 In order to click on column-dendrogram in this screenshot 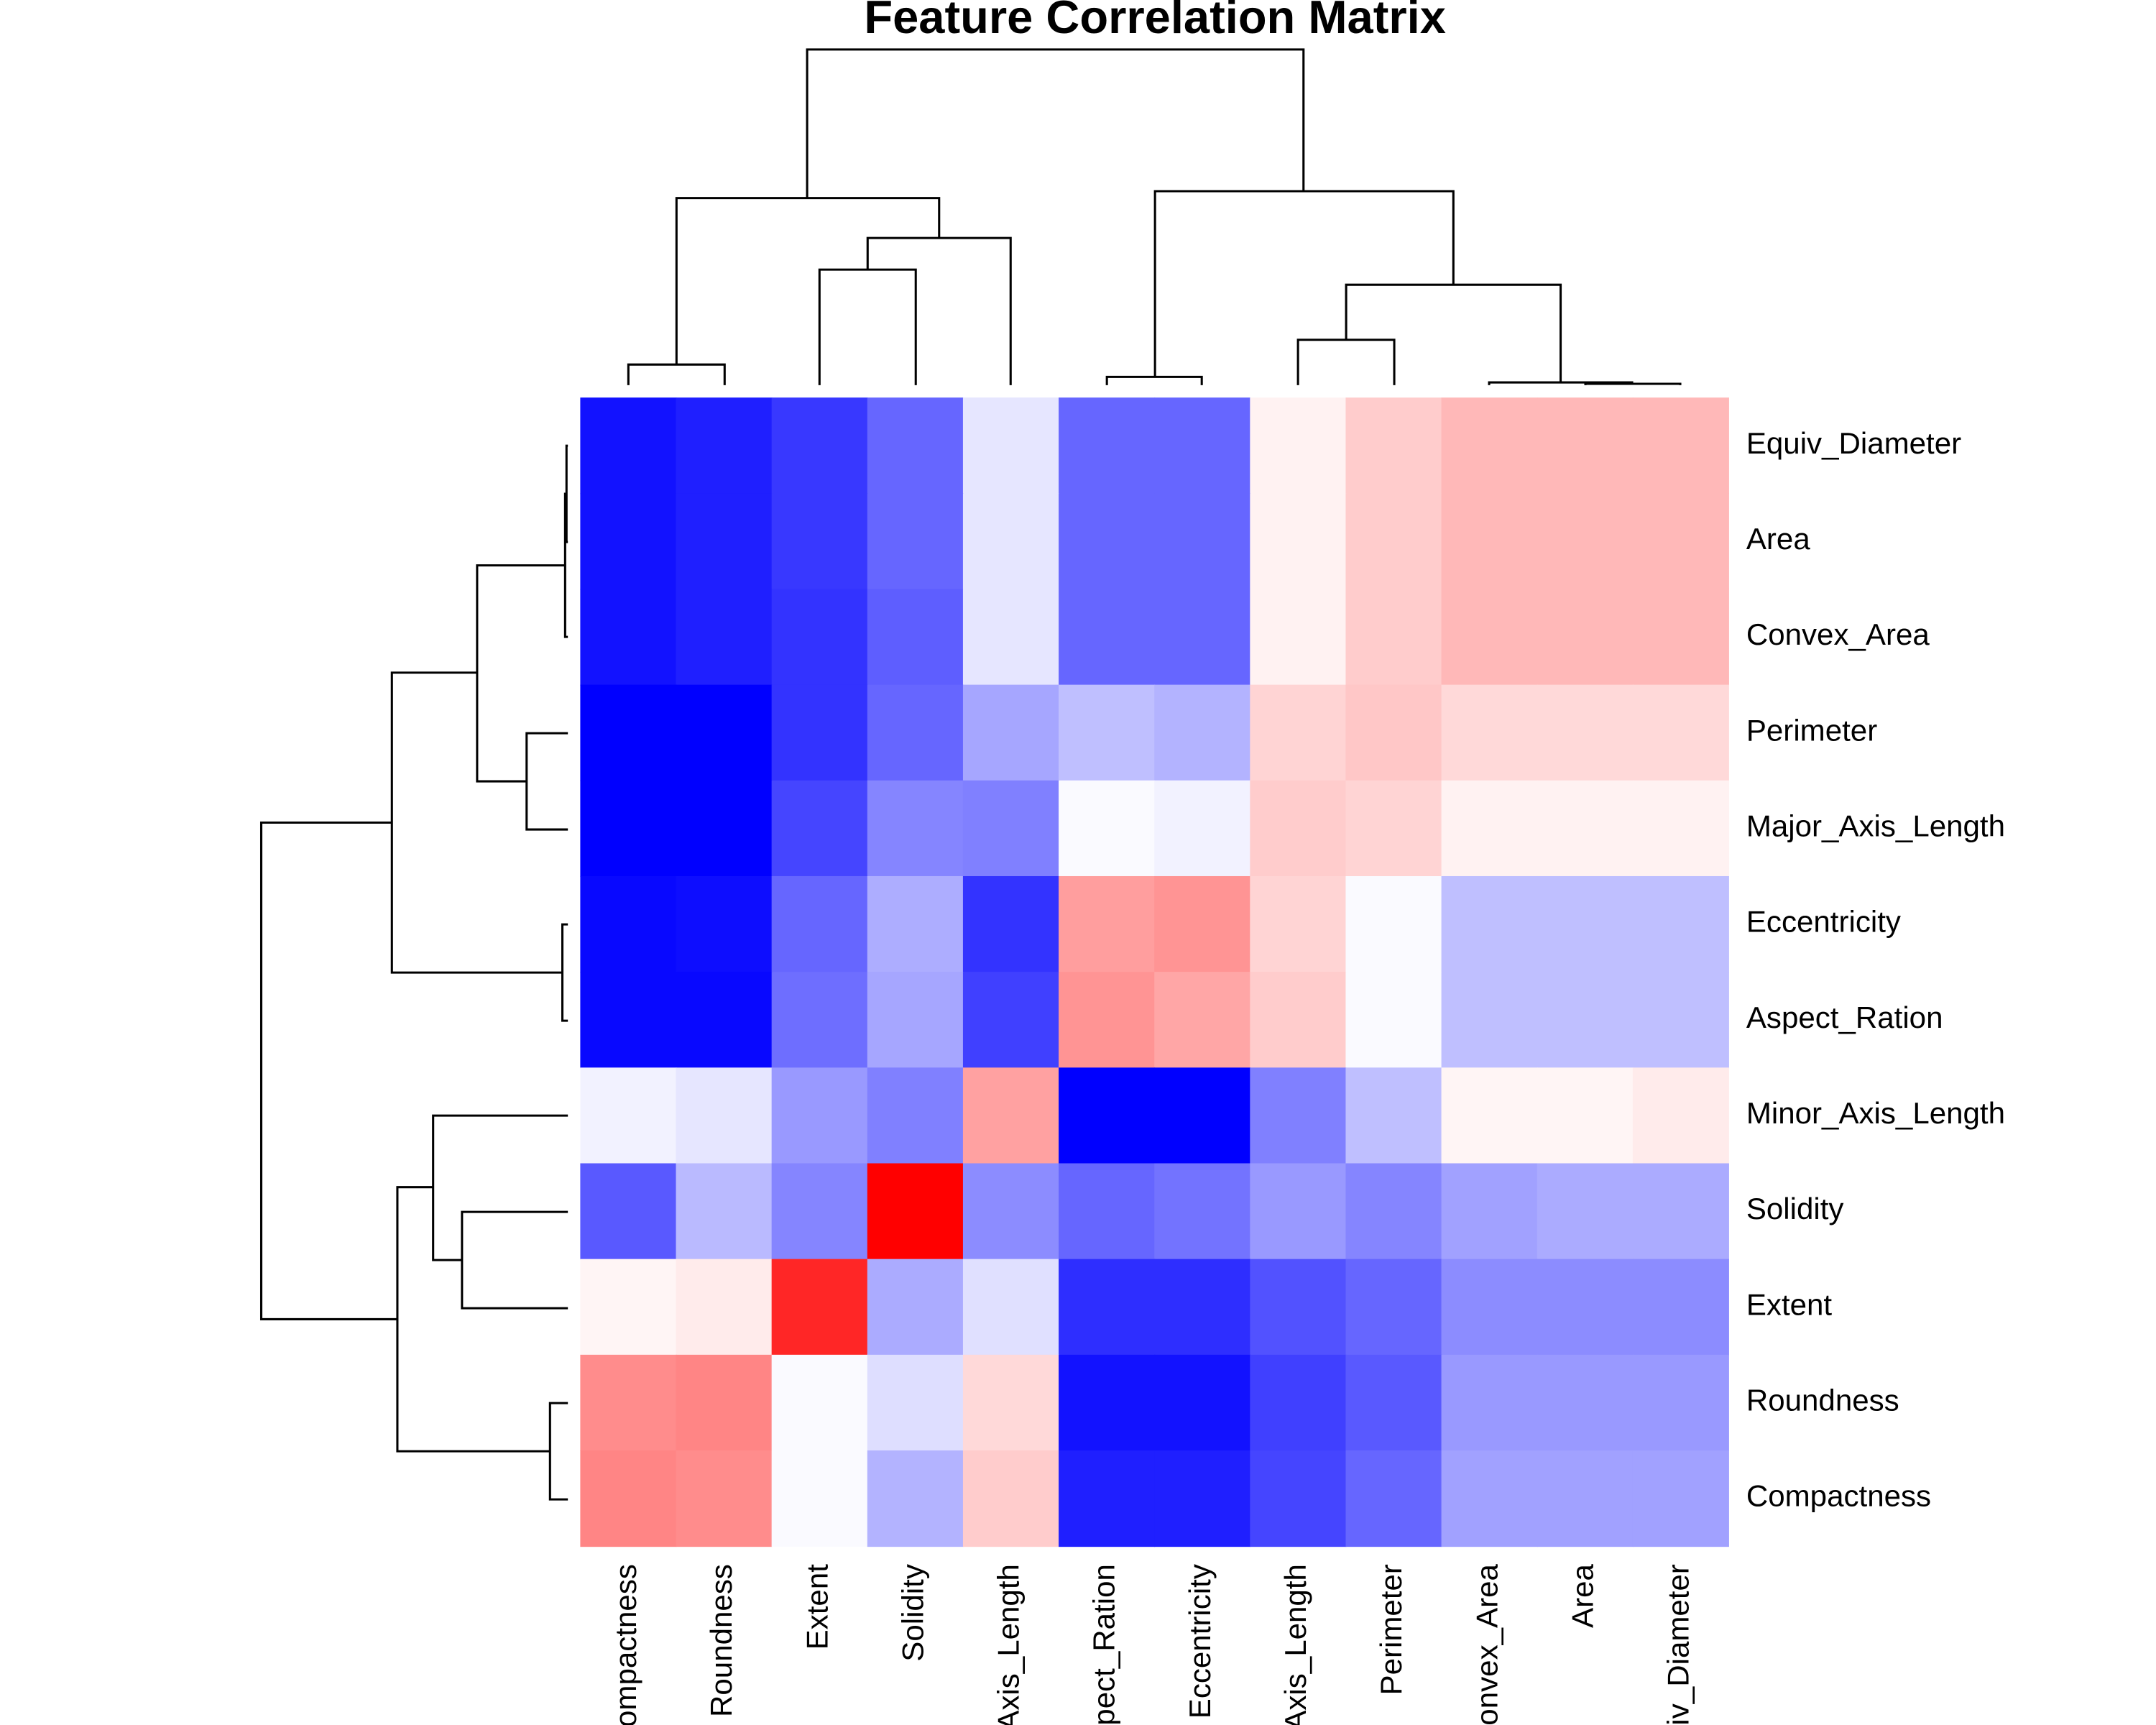, I will do `click(1154, 216)`.